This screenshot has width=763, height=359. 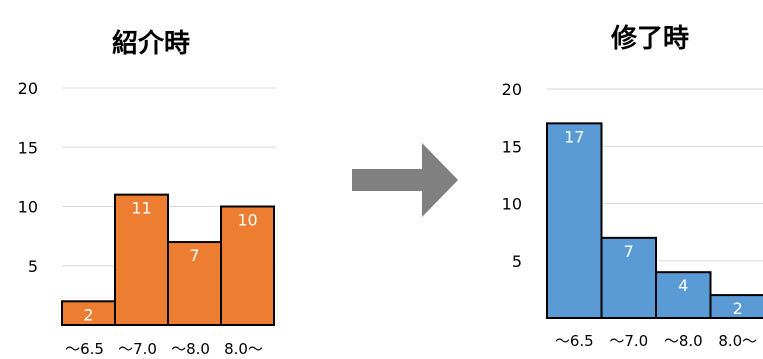 What do you see at coordinates (574, 136) in the screenshot?
I see `data-label: 17` at bounding box center [574, 136].